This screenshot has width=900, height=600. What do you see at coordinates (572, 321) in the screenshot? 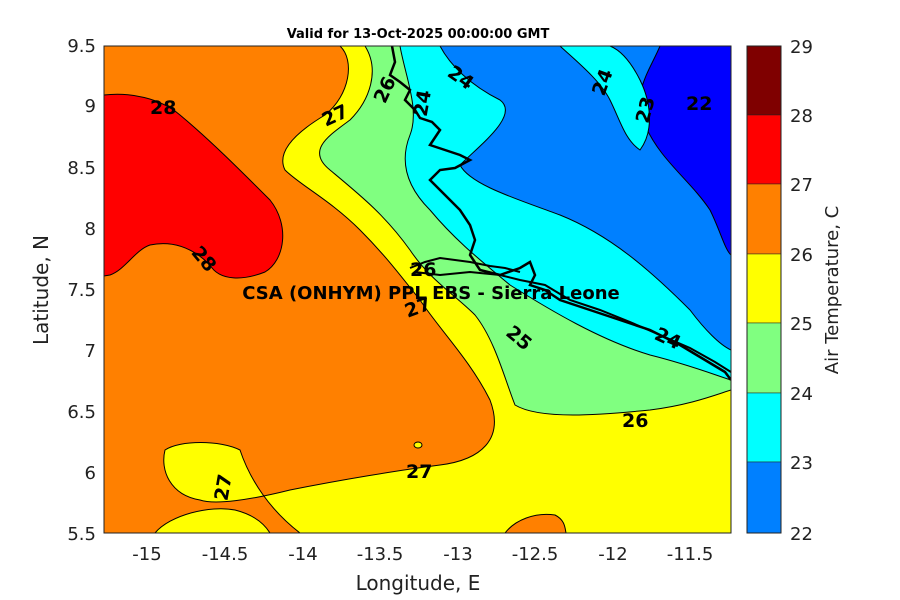
I see `inland-border` at bounding box center [572, 321].